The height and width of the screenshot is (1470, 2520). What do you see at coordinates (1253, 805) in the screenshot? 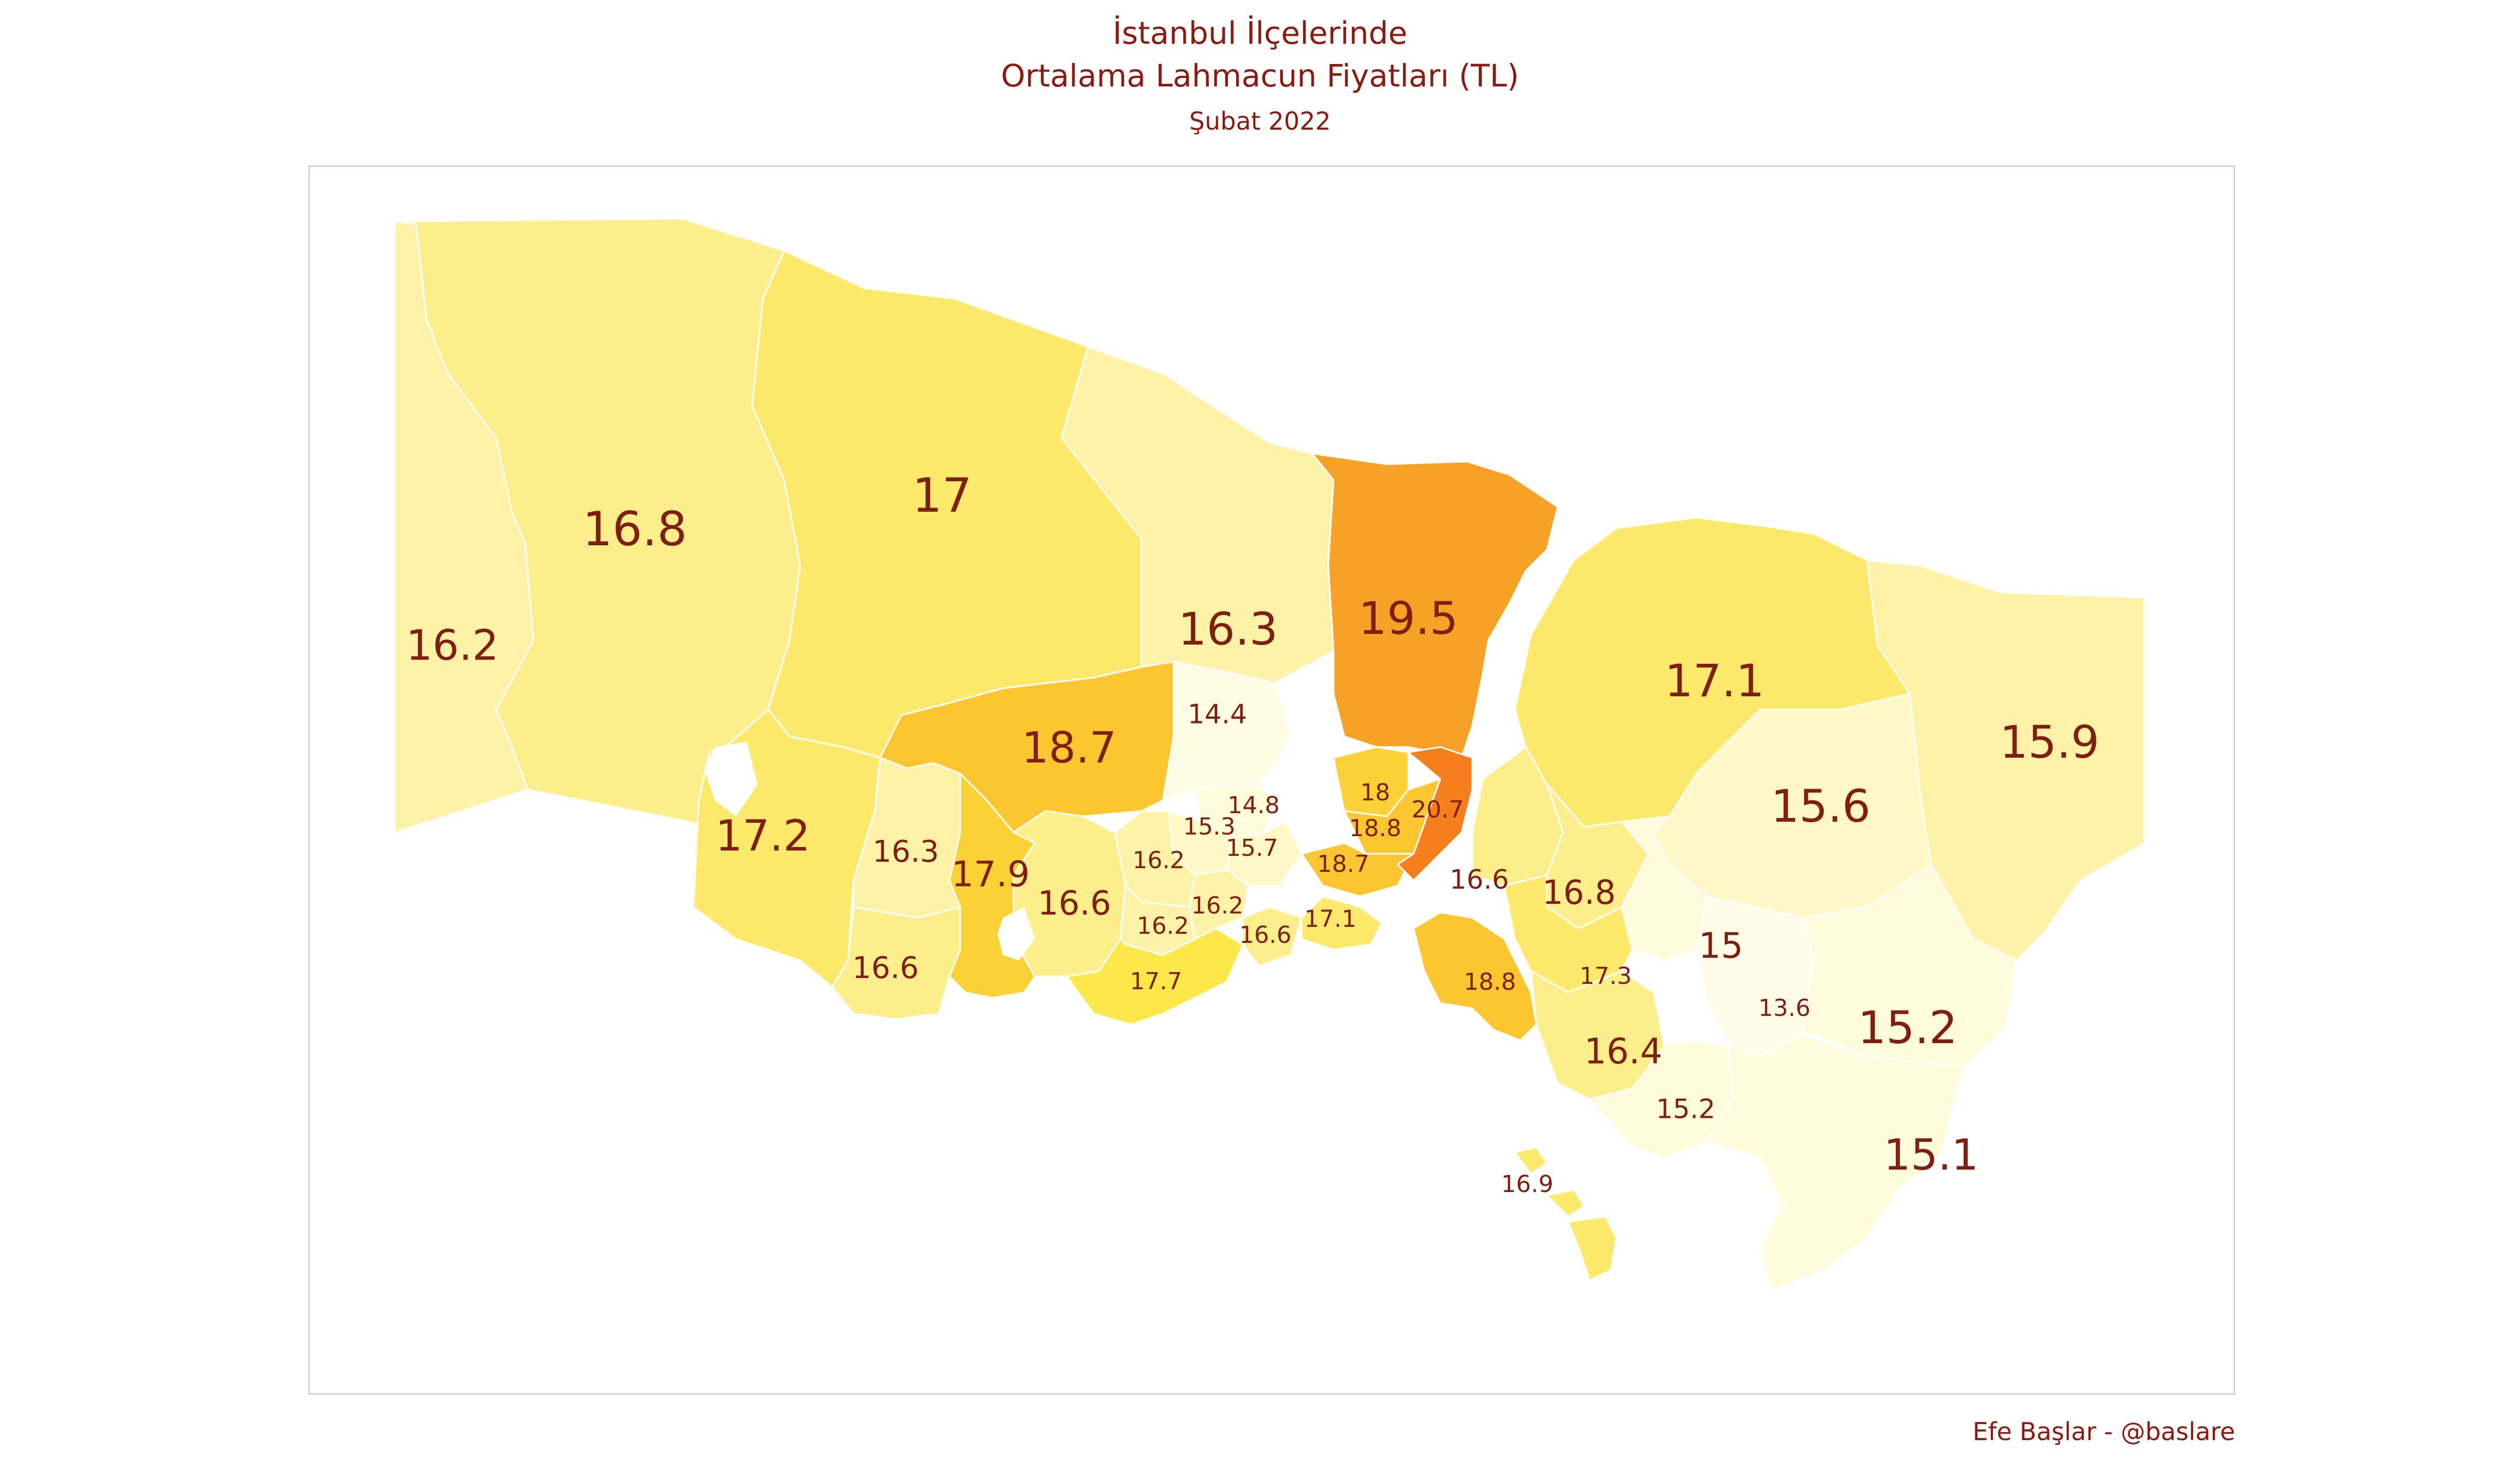
I see `label-sultangazi: 14.8` at bounding box center [1253, 805].